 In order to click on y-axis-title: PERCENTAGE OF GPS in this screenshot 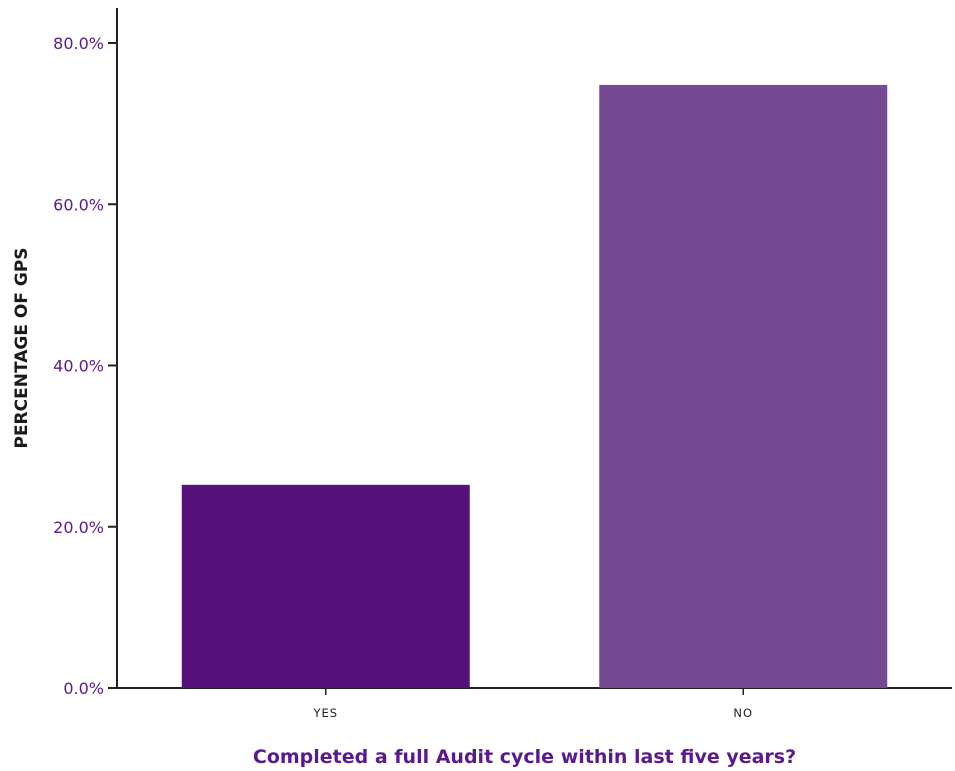, I will do `click(22, 347)`.